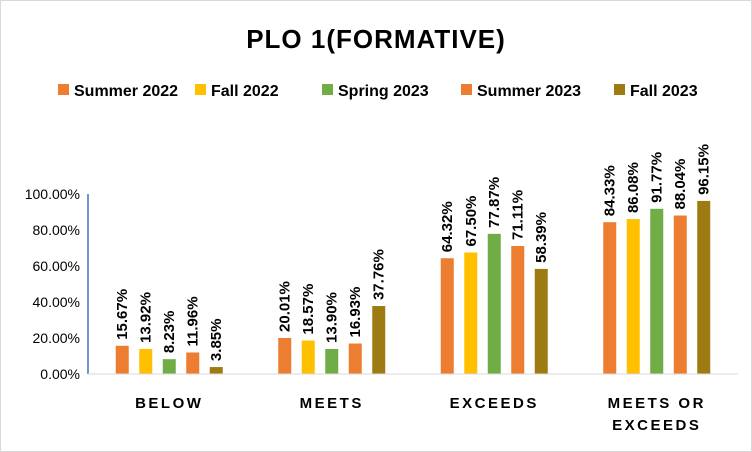 The height and width of the screenshot is (452, 752). I want to click on data-label: 96.15%, so click(704, 169).